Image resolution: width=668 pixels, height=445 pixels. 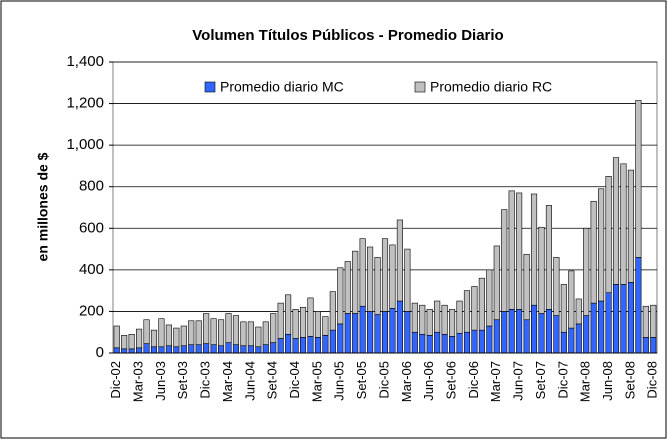 I want to click on x-tick-label: Mar-06, so click(x=406, y=381).